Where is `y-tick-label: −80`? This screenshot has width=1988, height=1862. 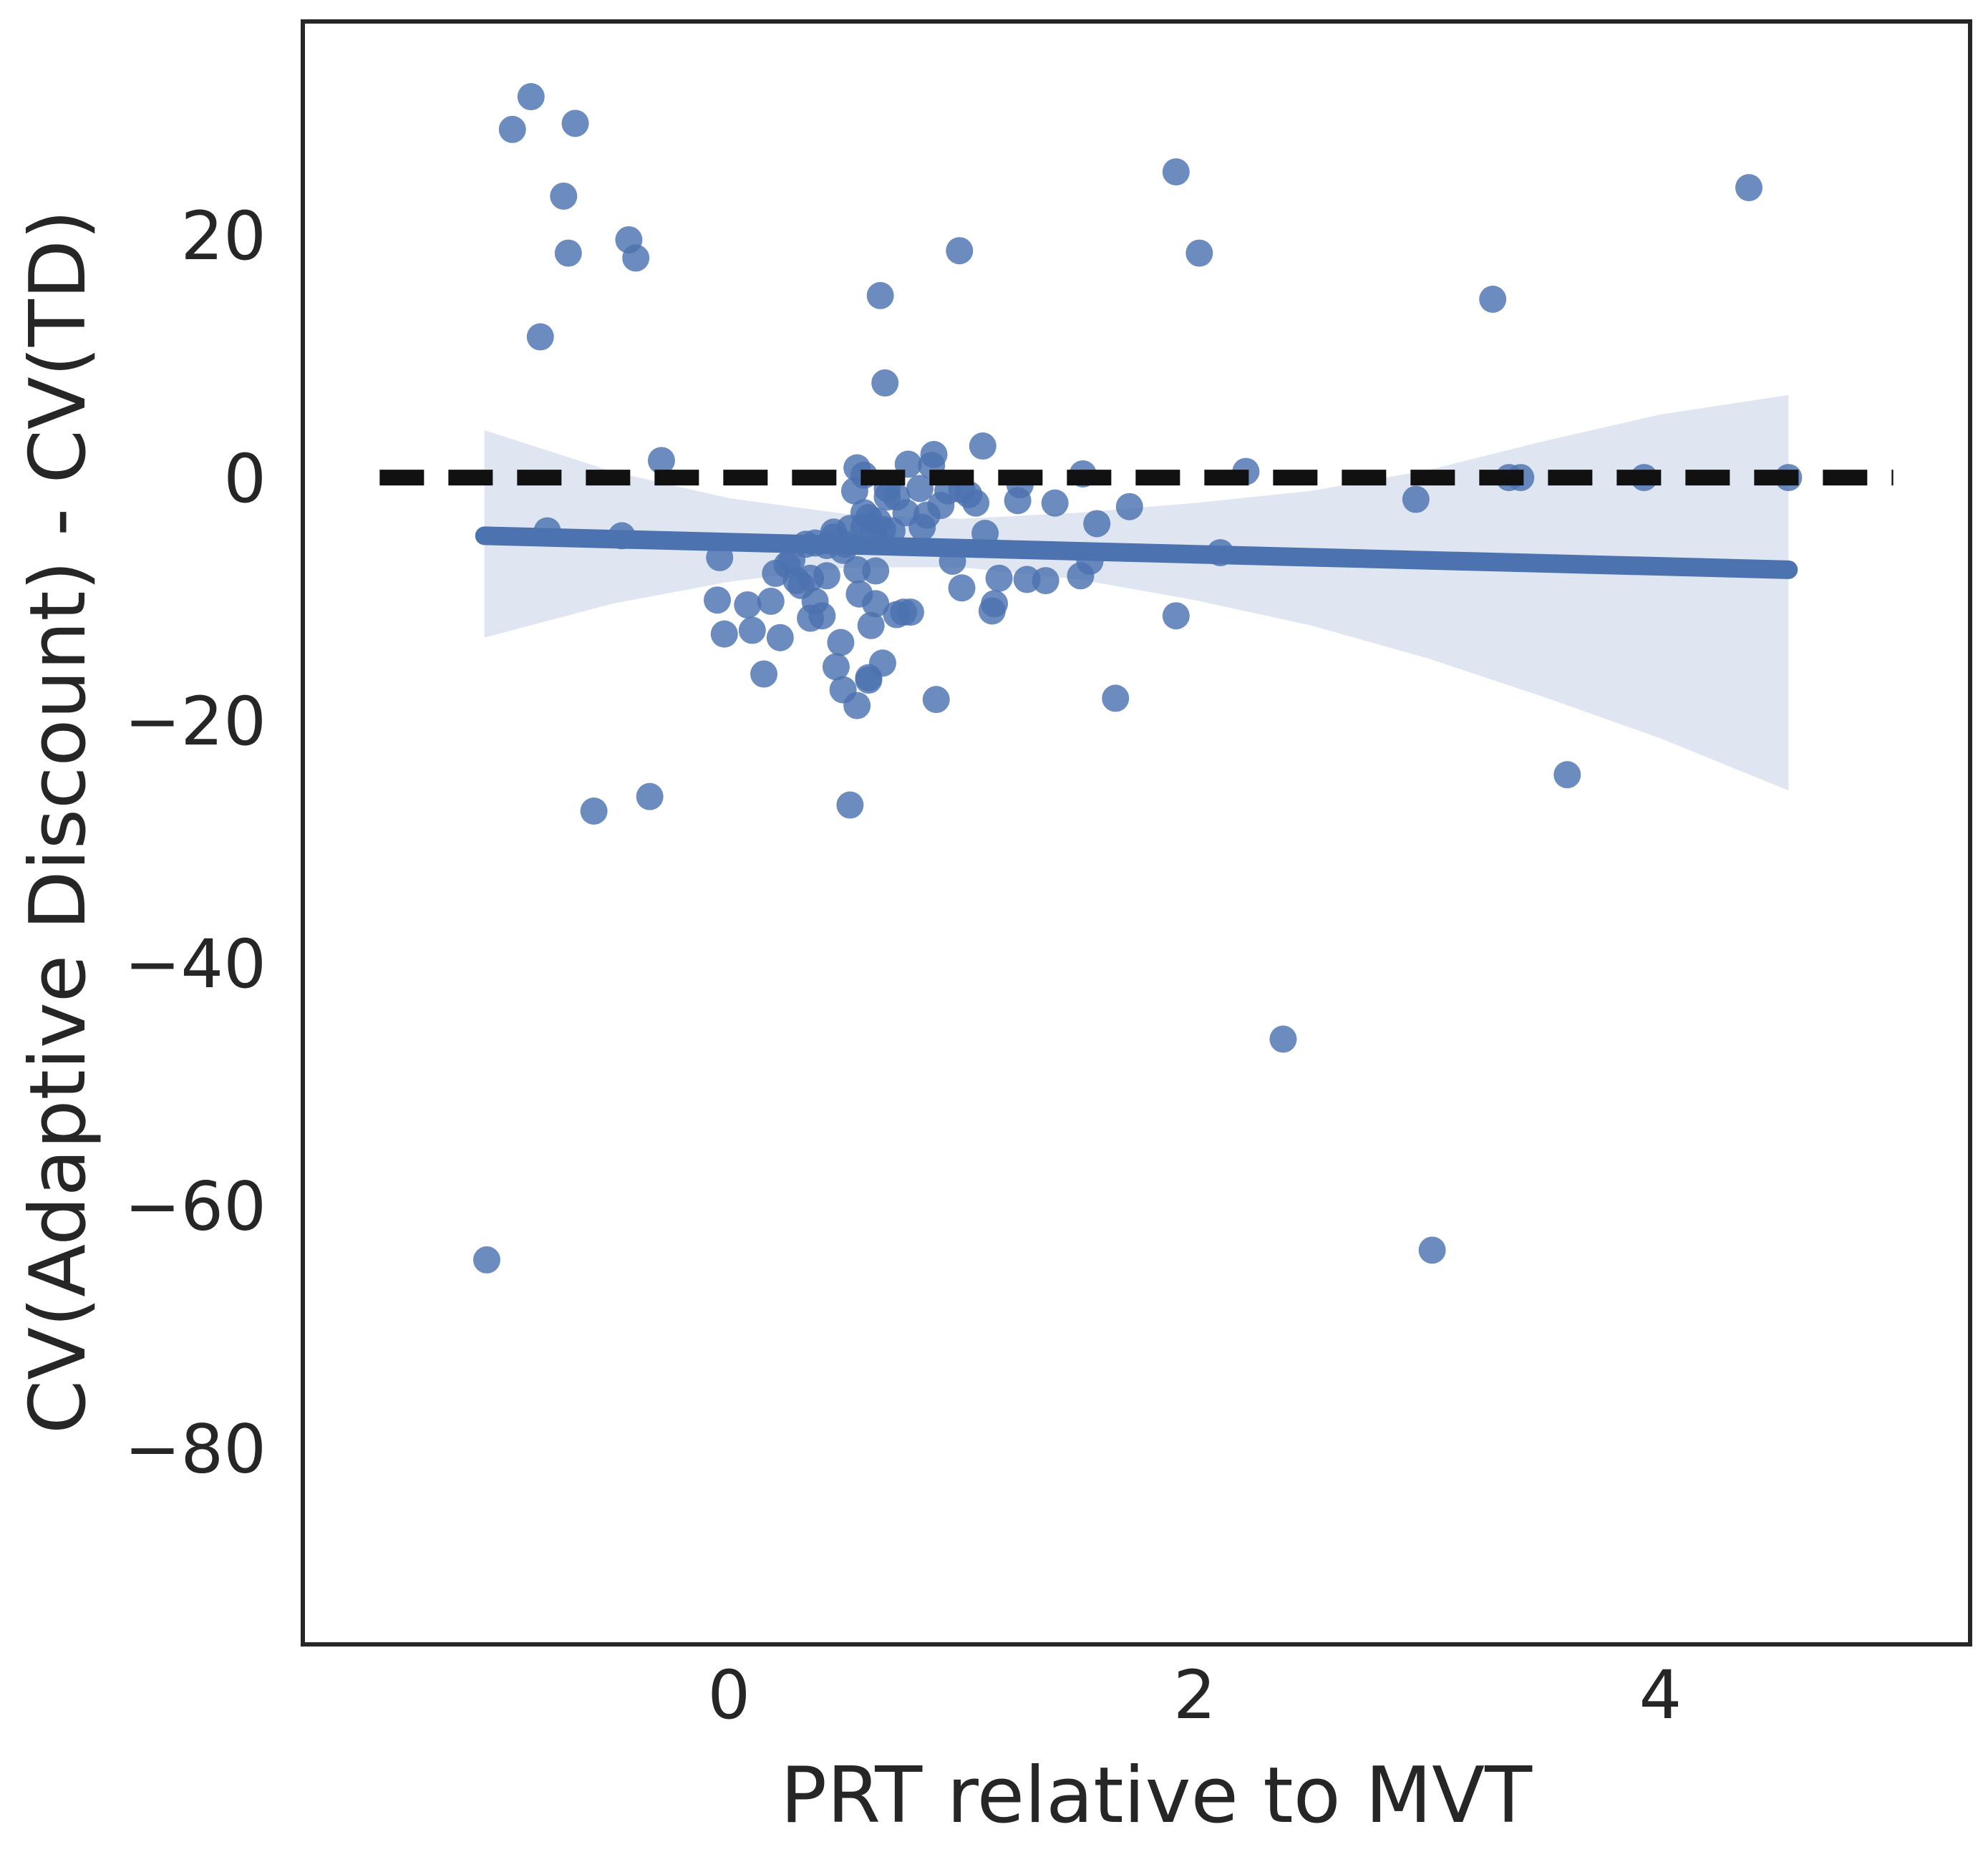 y-tick-label: −80 is located at coordinates (195, 1450).